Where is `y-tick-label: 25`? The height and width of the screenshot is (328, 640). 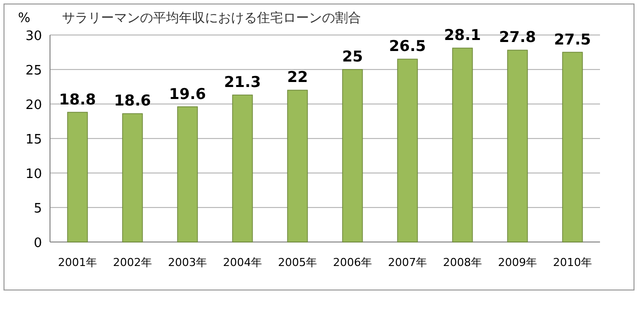
y-tick-label: 25 is located at coordinates (33, 71).